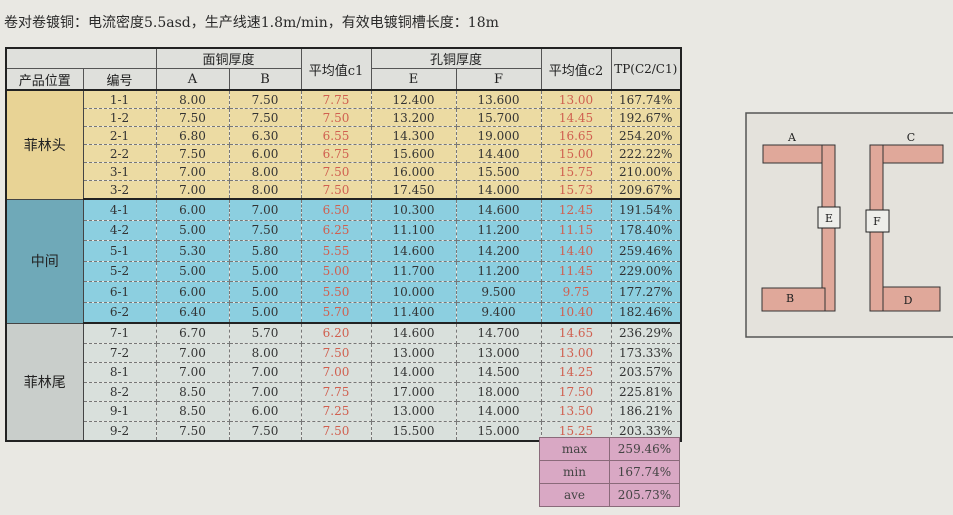 This screenshot has height=515, width=953. I want to click on cell-c2: 12.45, so click(576, 209).